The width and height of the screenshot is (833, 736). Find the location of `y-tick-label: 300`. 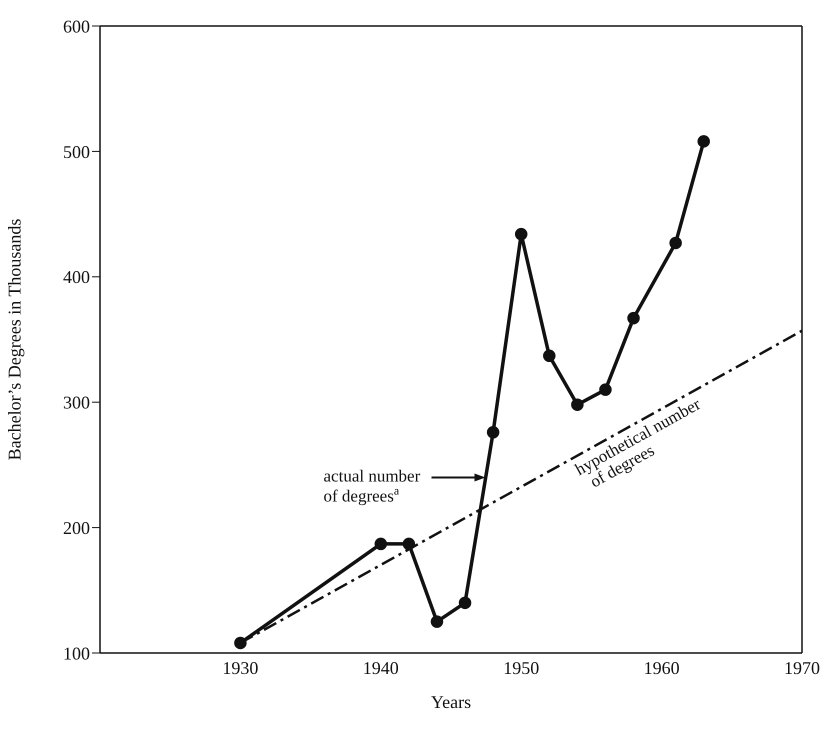

y-tick-label: 300 is located at coordinates (76, 402).